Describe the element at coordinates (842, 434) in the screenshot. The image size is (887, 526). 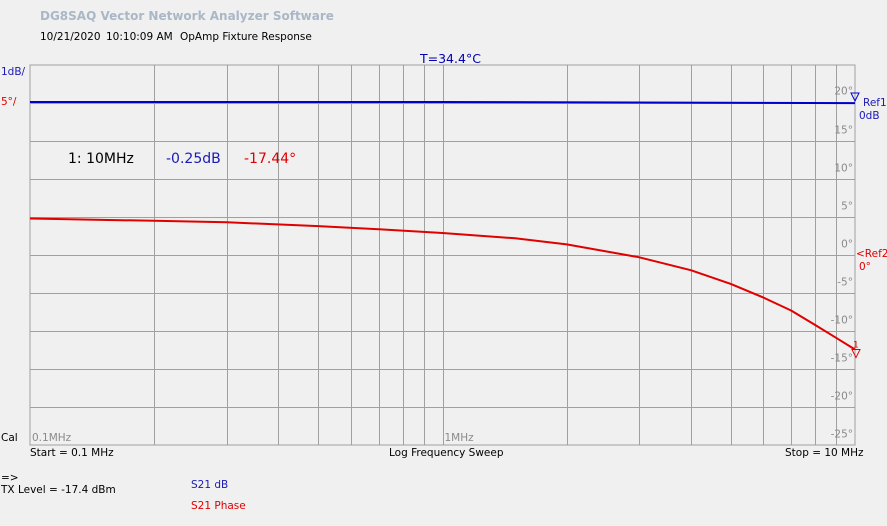
I see `phase-tick-label: -25°` at that location.